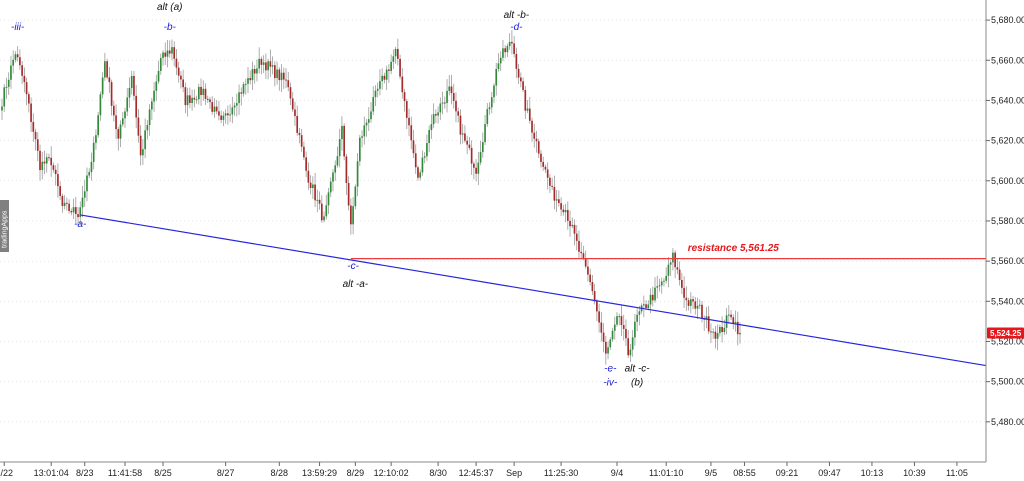 Image resolution: width=1024 pixels, height=481 pixels. I want to click on x-tick-label: 8/30, so click(438, 473).